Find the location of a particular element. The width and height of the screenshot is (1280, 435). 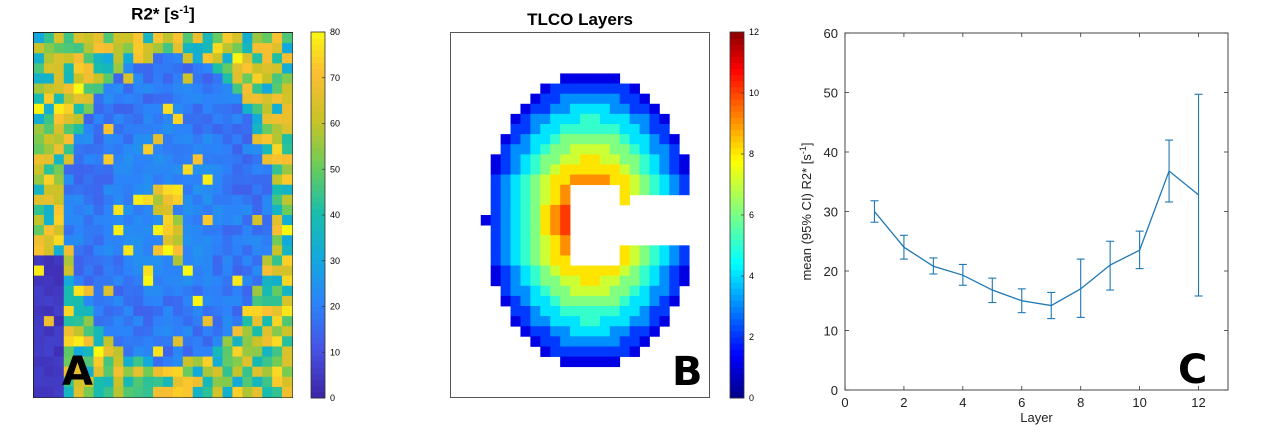

y-tick-label: 50 is located at coordinates (831, 93).